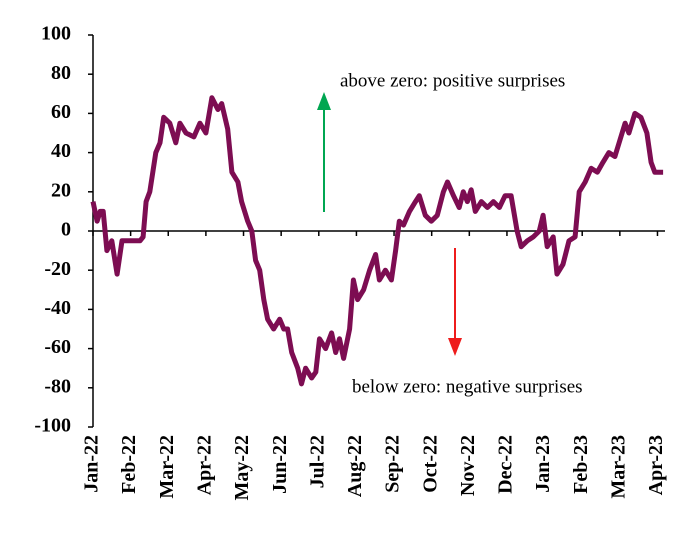  Describe the element at coordinates (61, 73) in the screenshot. I see `y-tick-label: 80` at that location.